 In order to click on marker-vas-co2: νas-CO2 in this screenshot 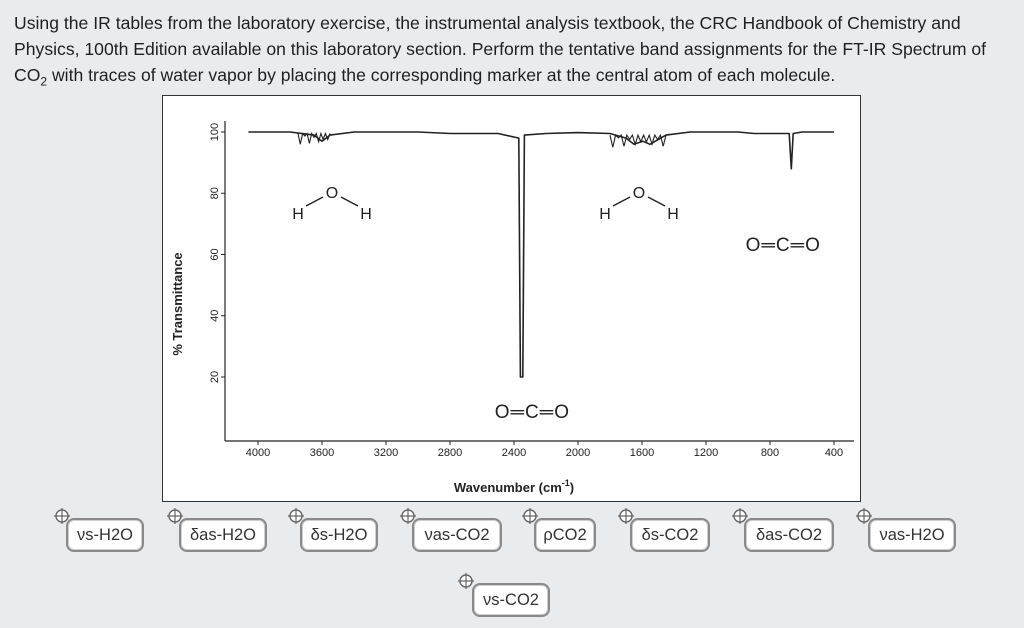, I will do `click(457, 535)`.